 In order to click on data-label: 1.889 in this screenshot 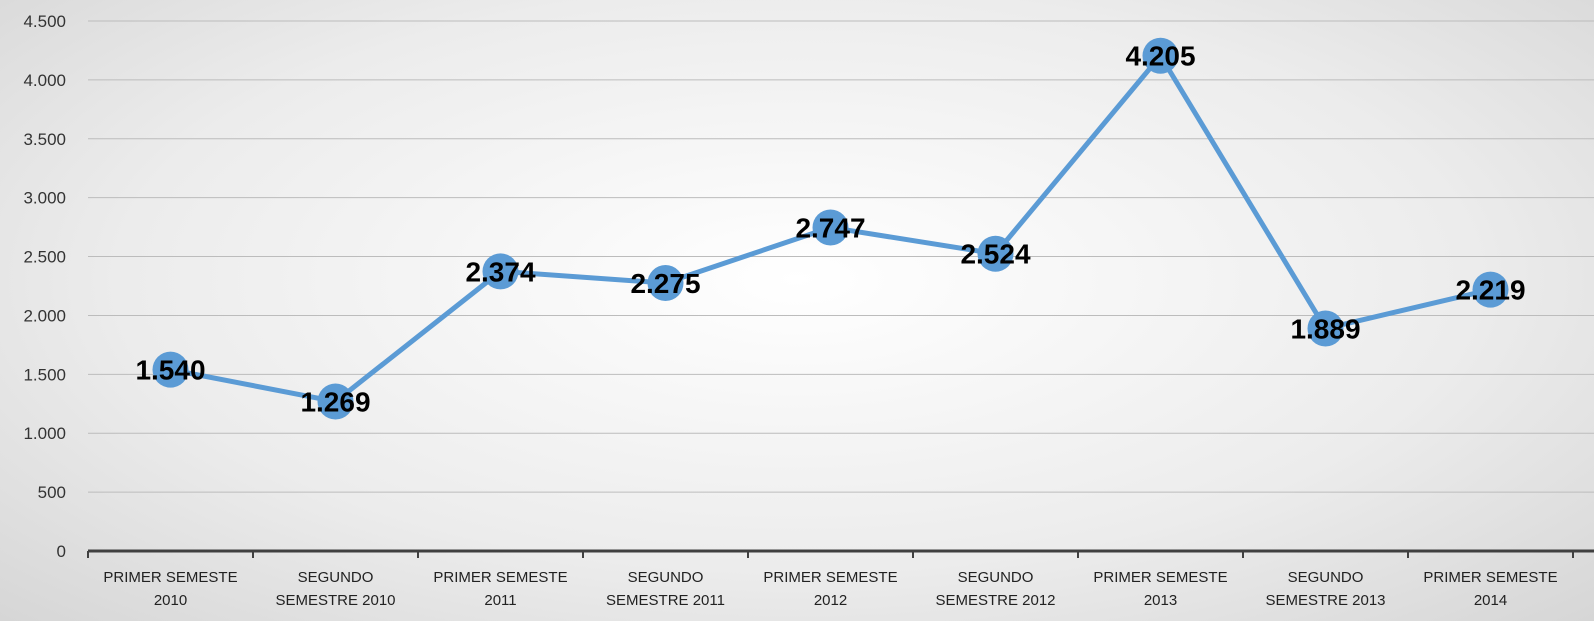, I will do `click(1325, 329)`.